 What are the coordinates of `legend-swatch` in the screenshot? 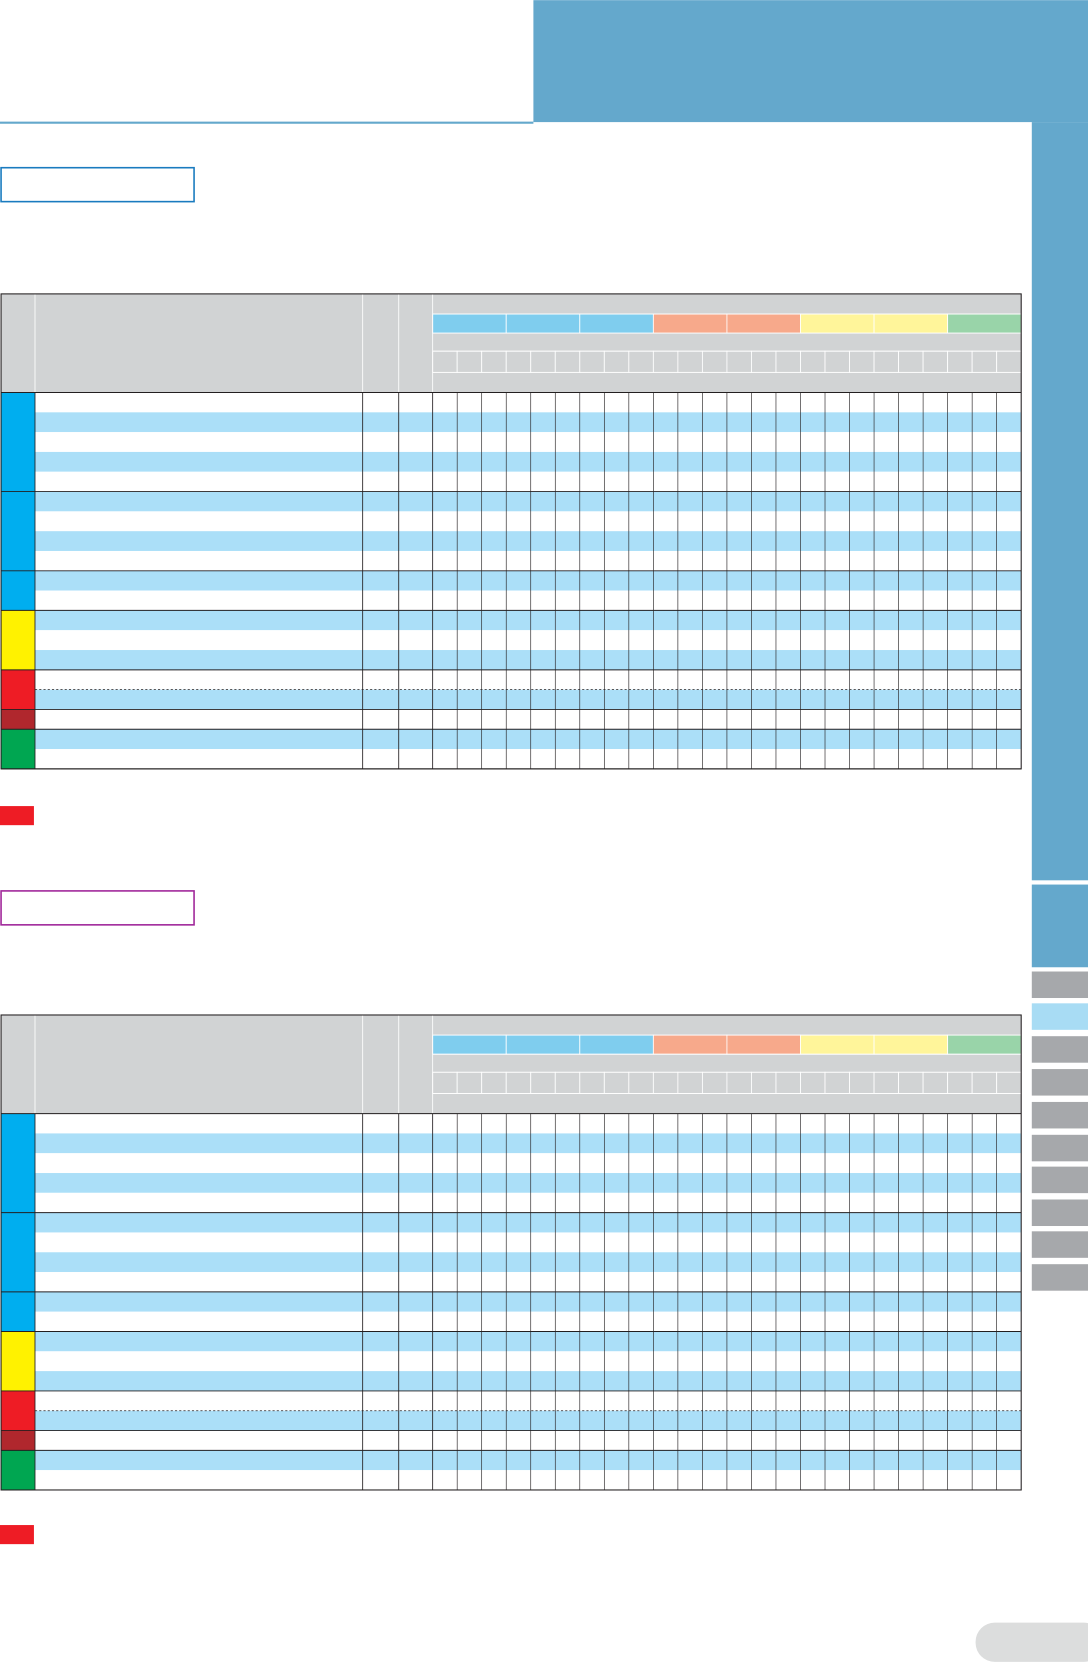 It's located at (17, 816).